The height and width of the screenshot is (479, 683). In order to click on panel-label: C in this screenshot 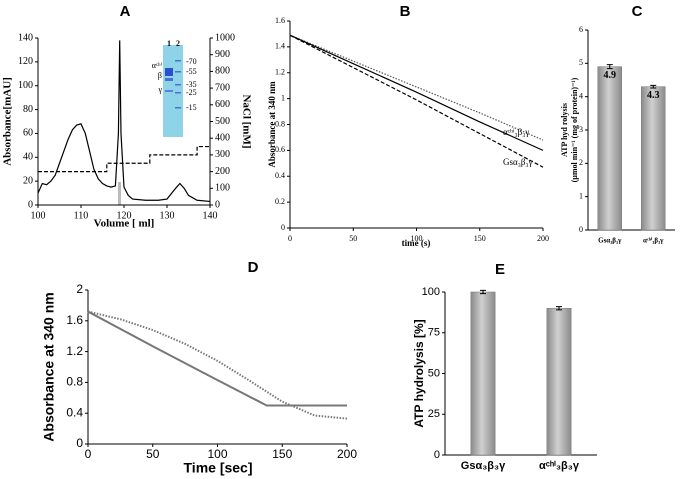, I will do `click(637, 11)`.